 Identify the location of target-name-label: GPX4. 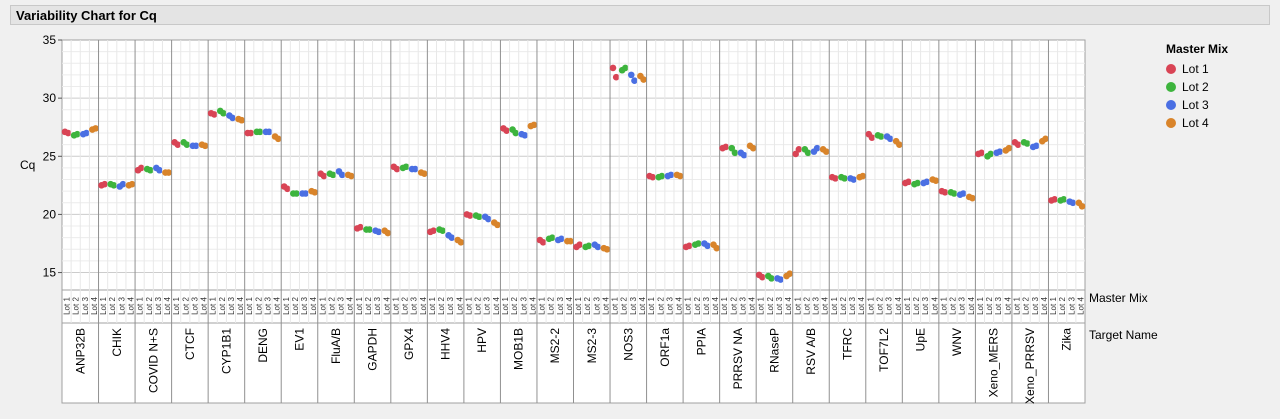
(409, 344).